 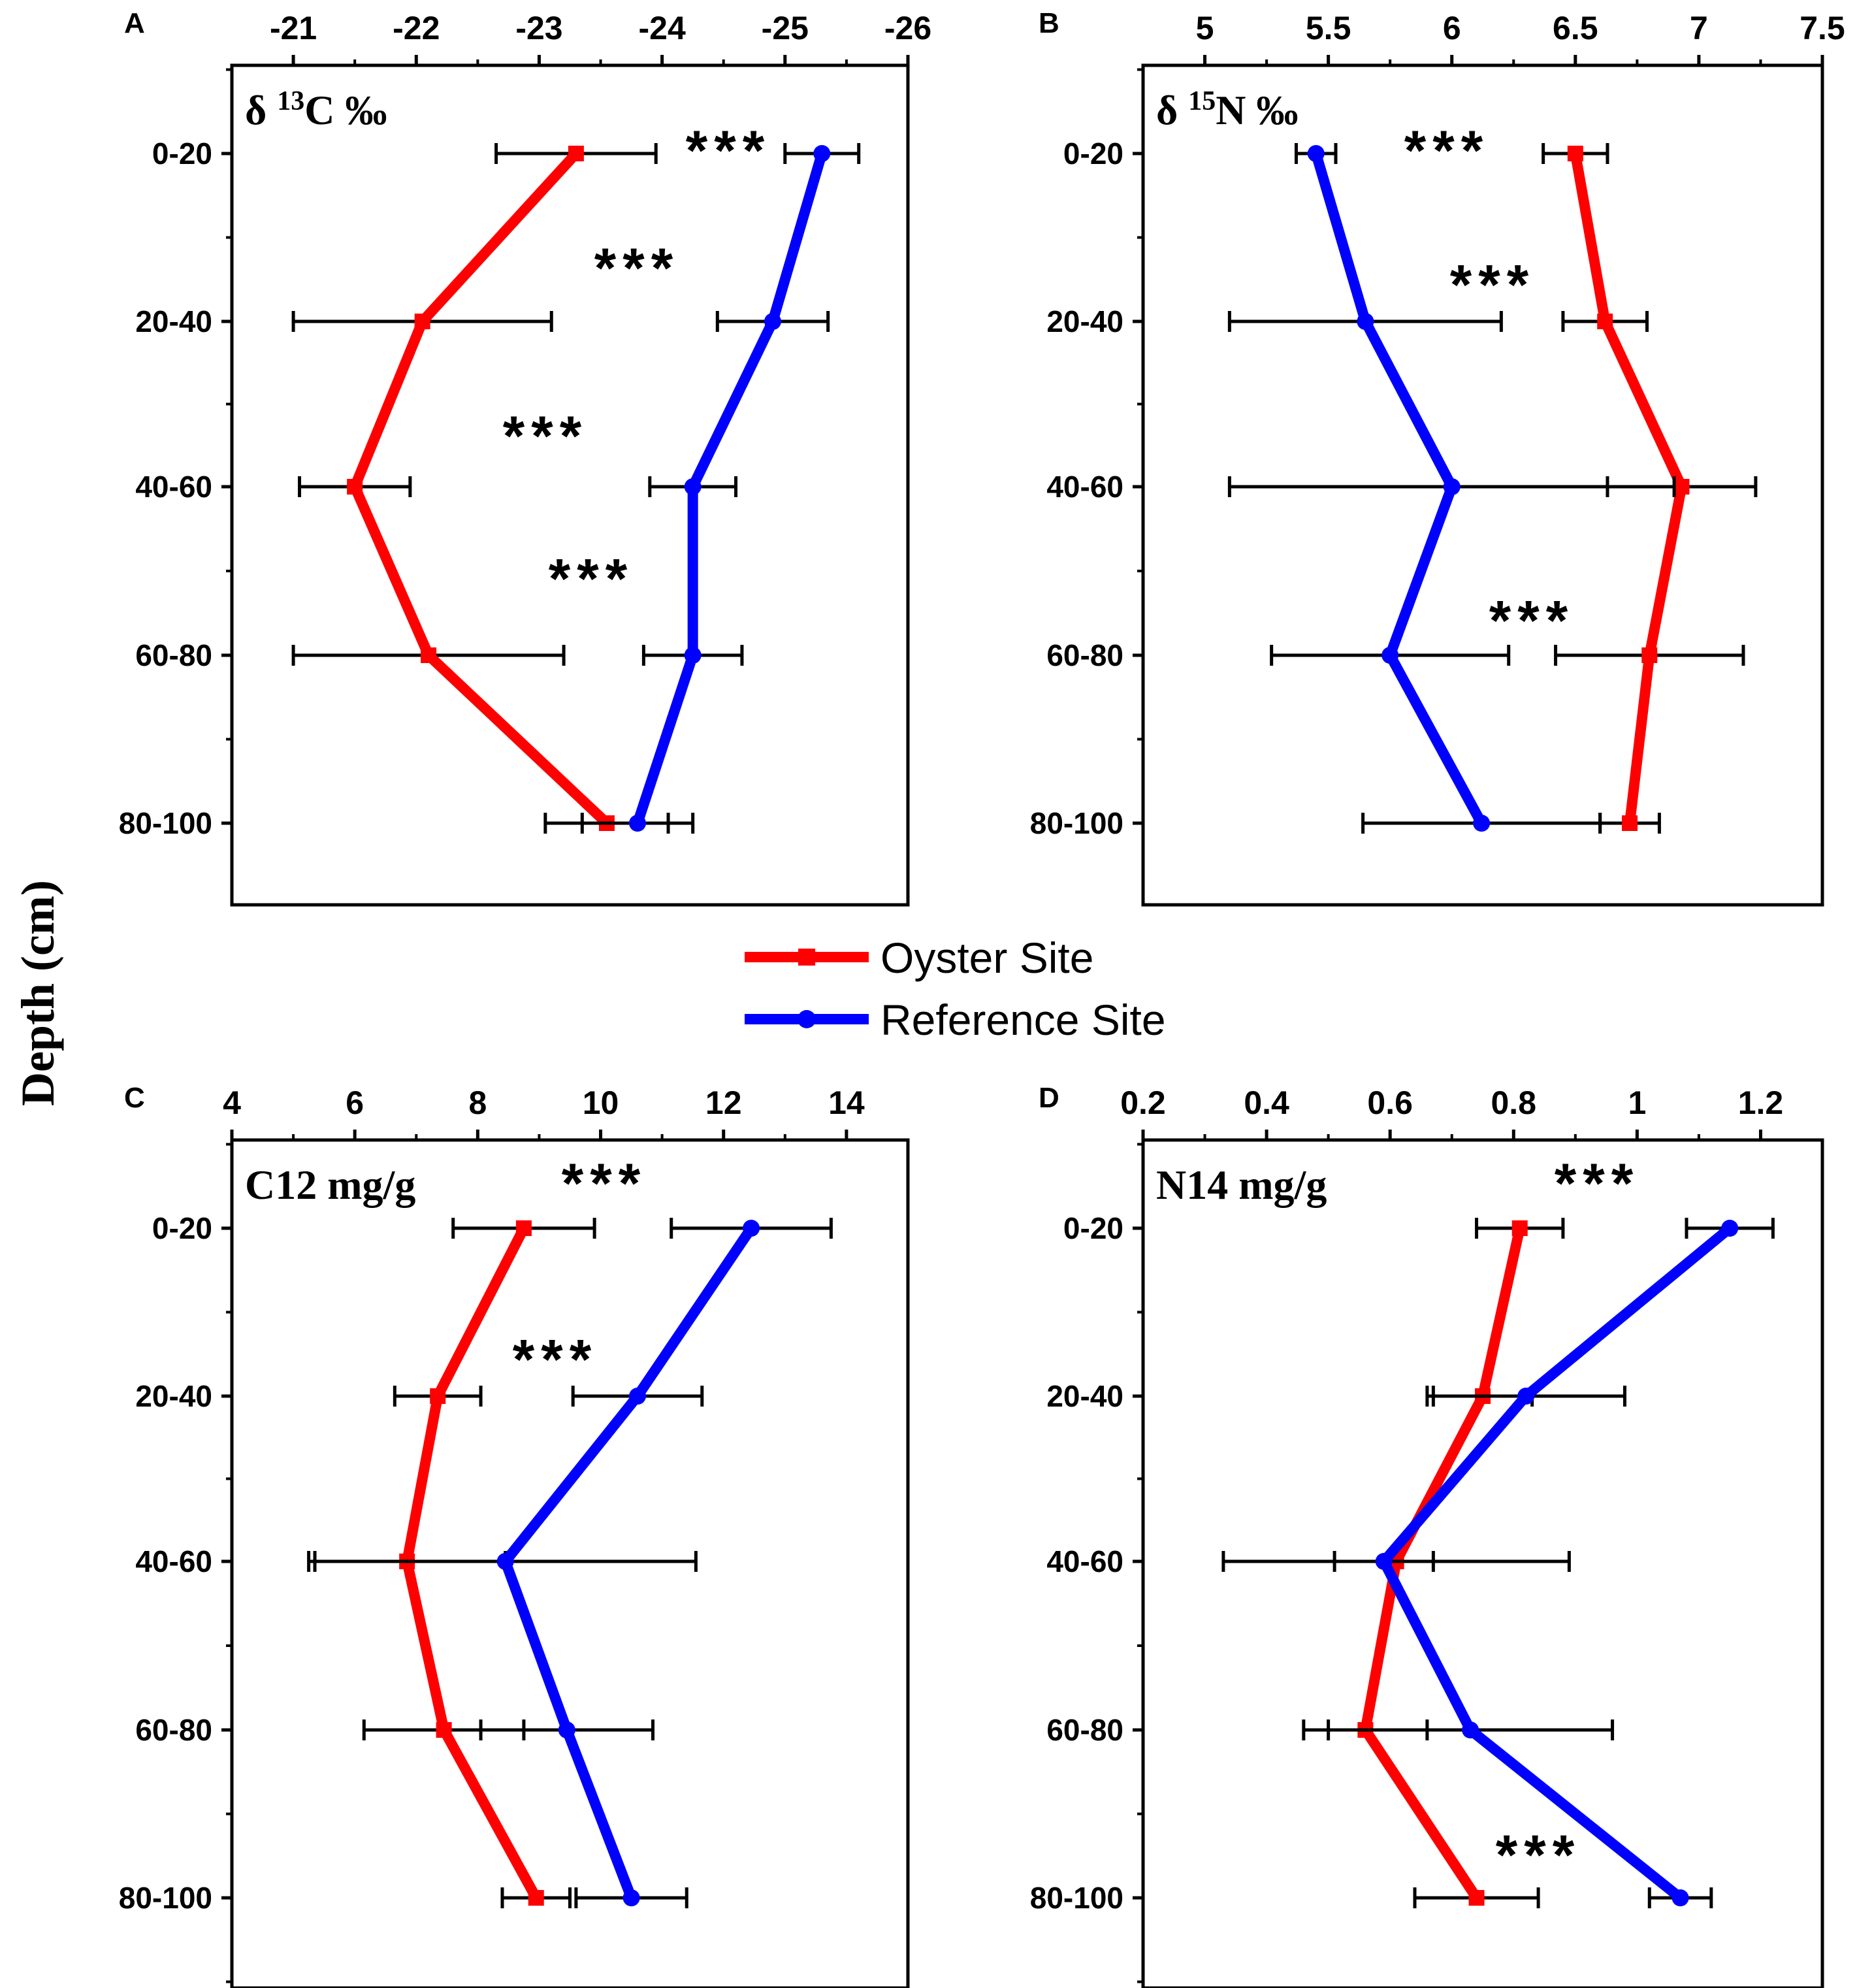 What do you see at coordinates (134, 23) in the screenshot?
I see `panel-letter: A` at bounding box center [134, 23].